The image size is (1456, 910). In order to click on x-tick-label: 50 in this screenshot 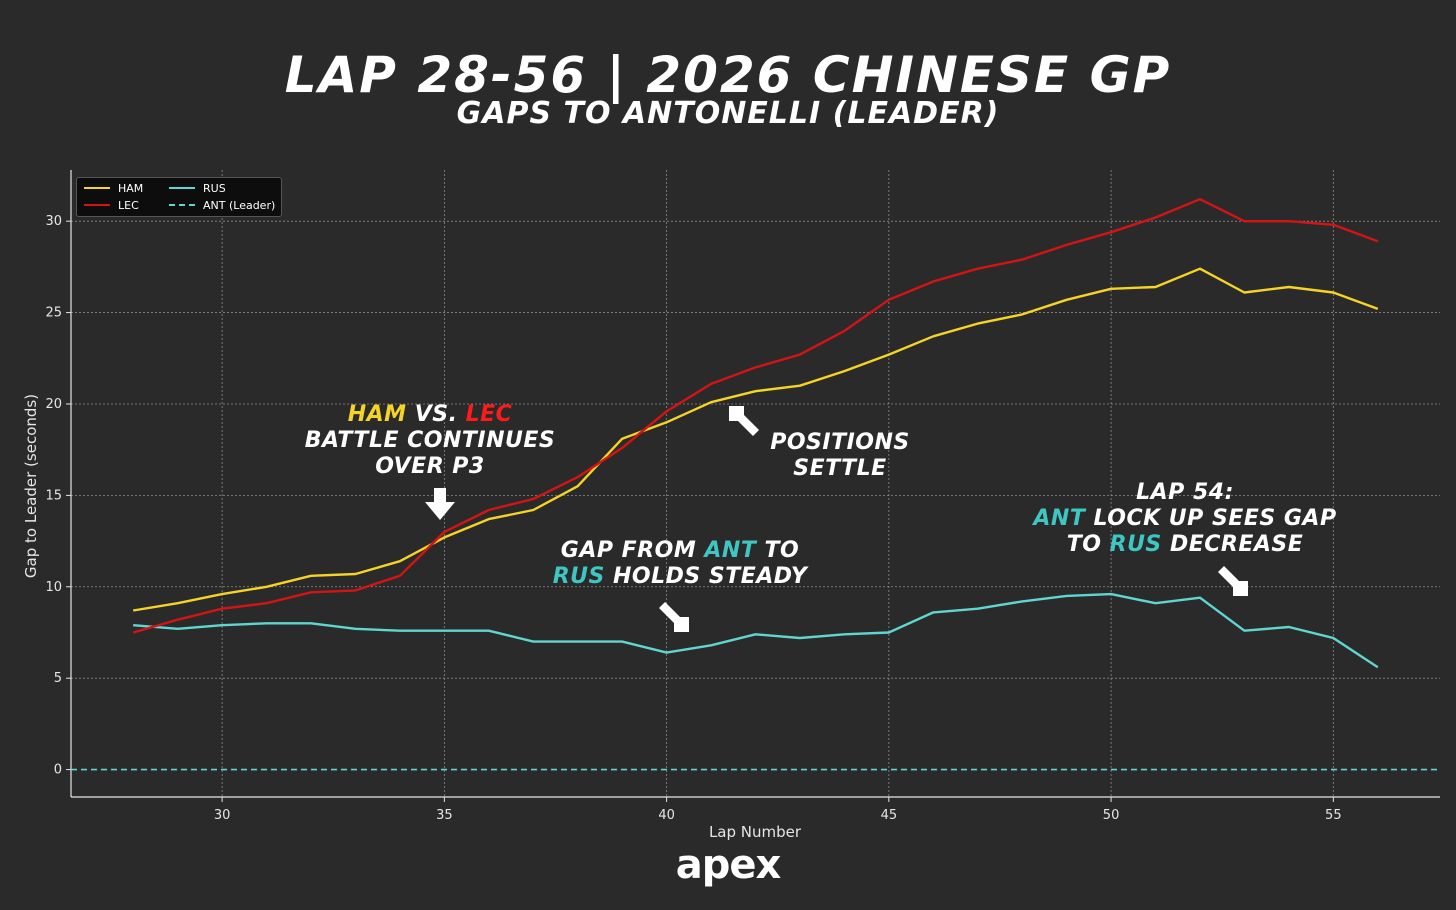, I will do `click(1111, 815)`.